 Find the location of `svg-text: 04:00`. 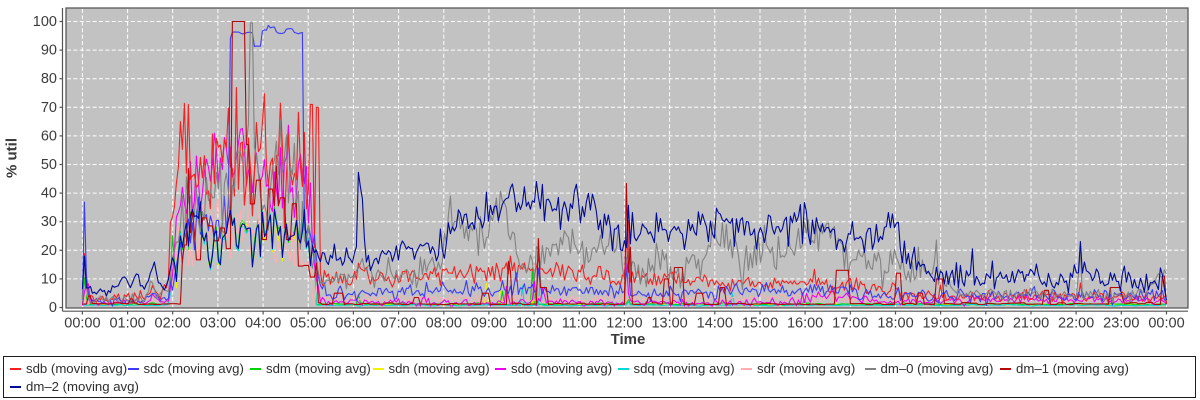

svg-text: 04:00 is located at coordinates (263, 324).